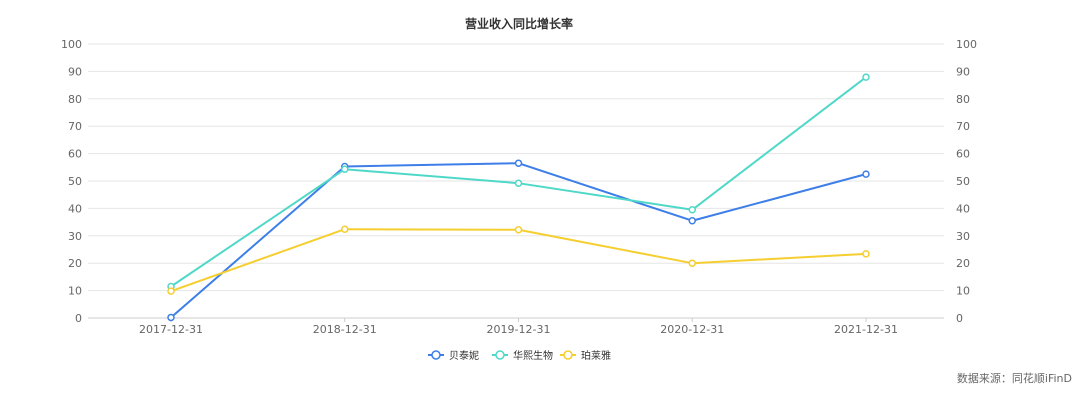 Image resolution: width=1080 pixels, height=402 pixels. I want to click on y-tick-label-right: 10, so click(963, 291).